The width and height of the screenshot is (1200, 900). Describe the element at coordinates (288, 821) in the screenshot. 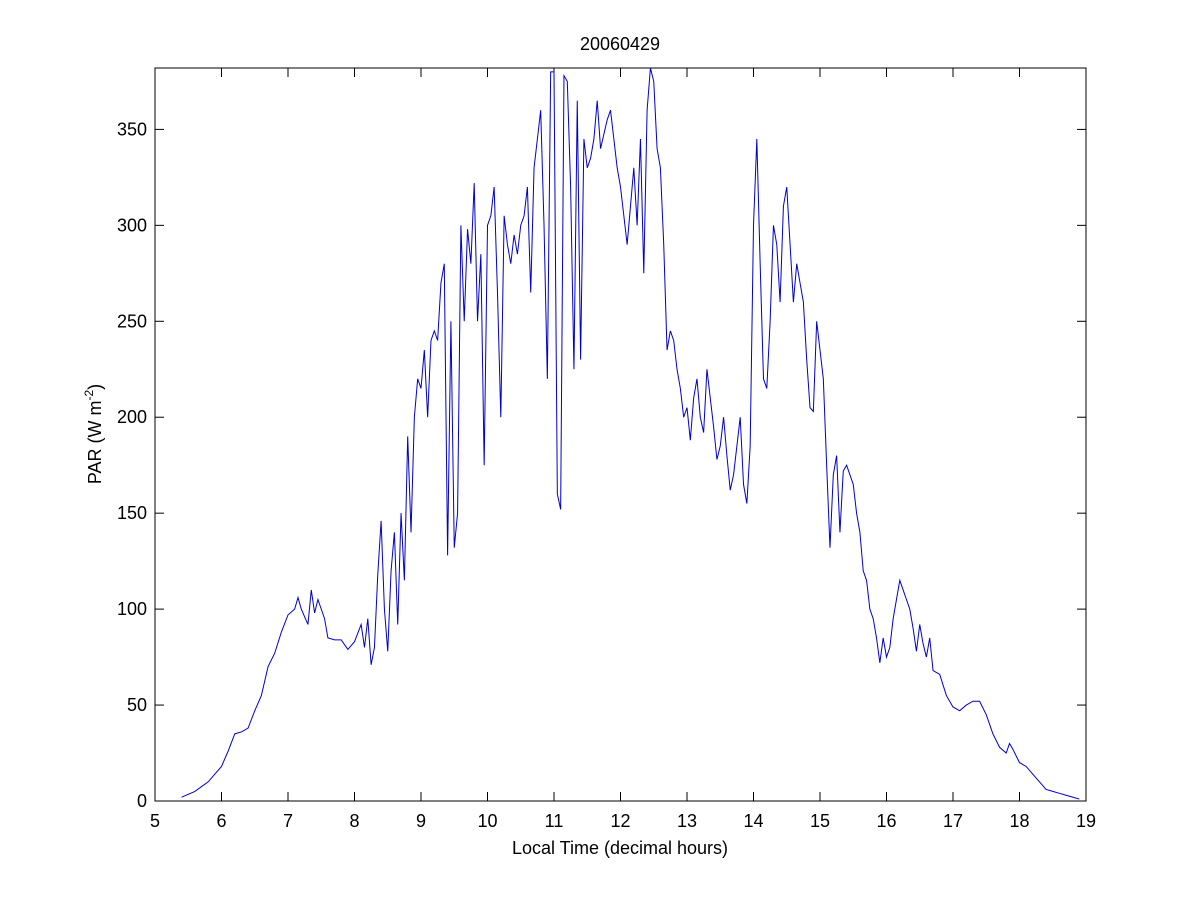

I see `x-tick-label: 7` at that location.